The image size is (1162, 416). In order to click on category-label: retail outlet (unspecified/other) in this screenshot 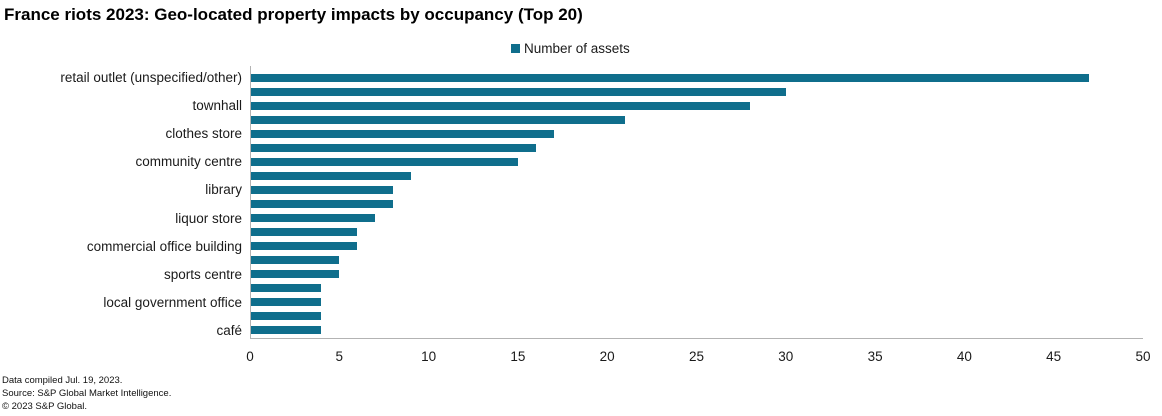, I will do `click(151, 77)`.